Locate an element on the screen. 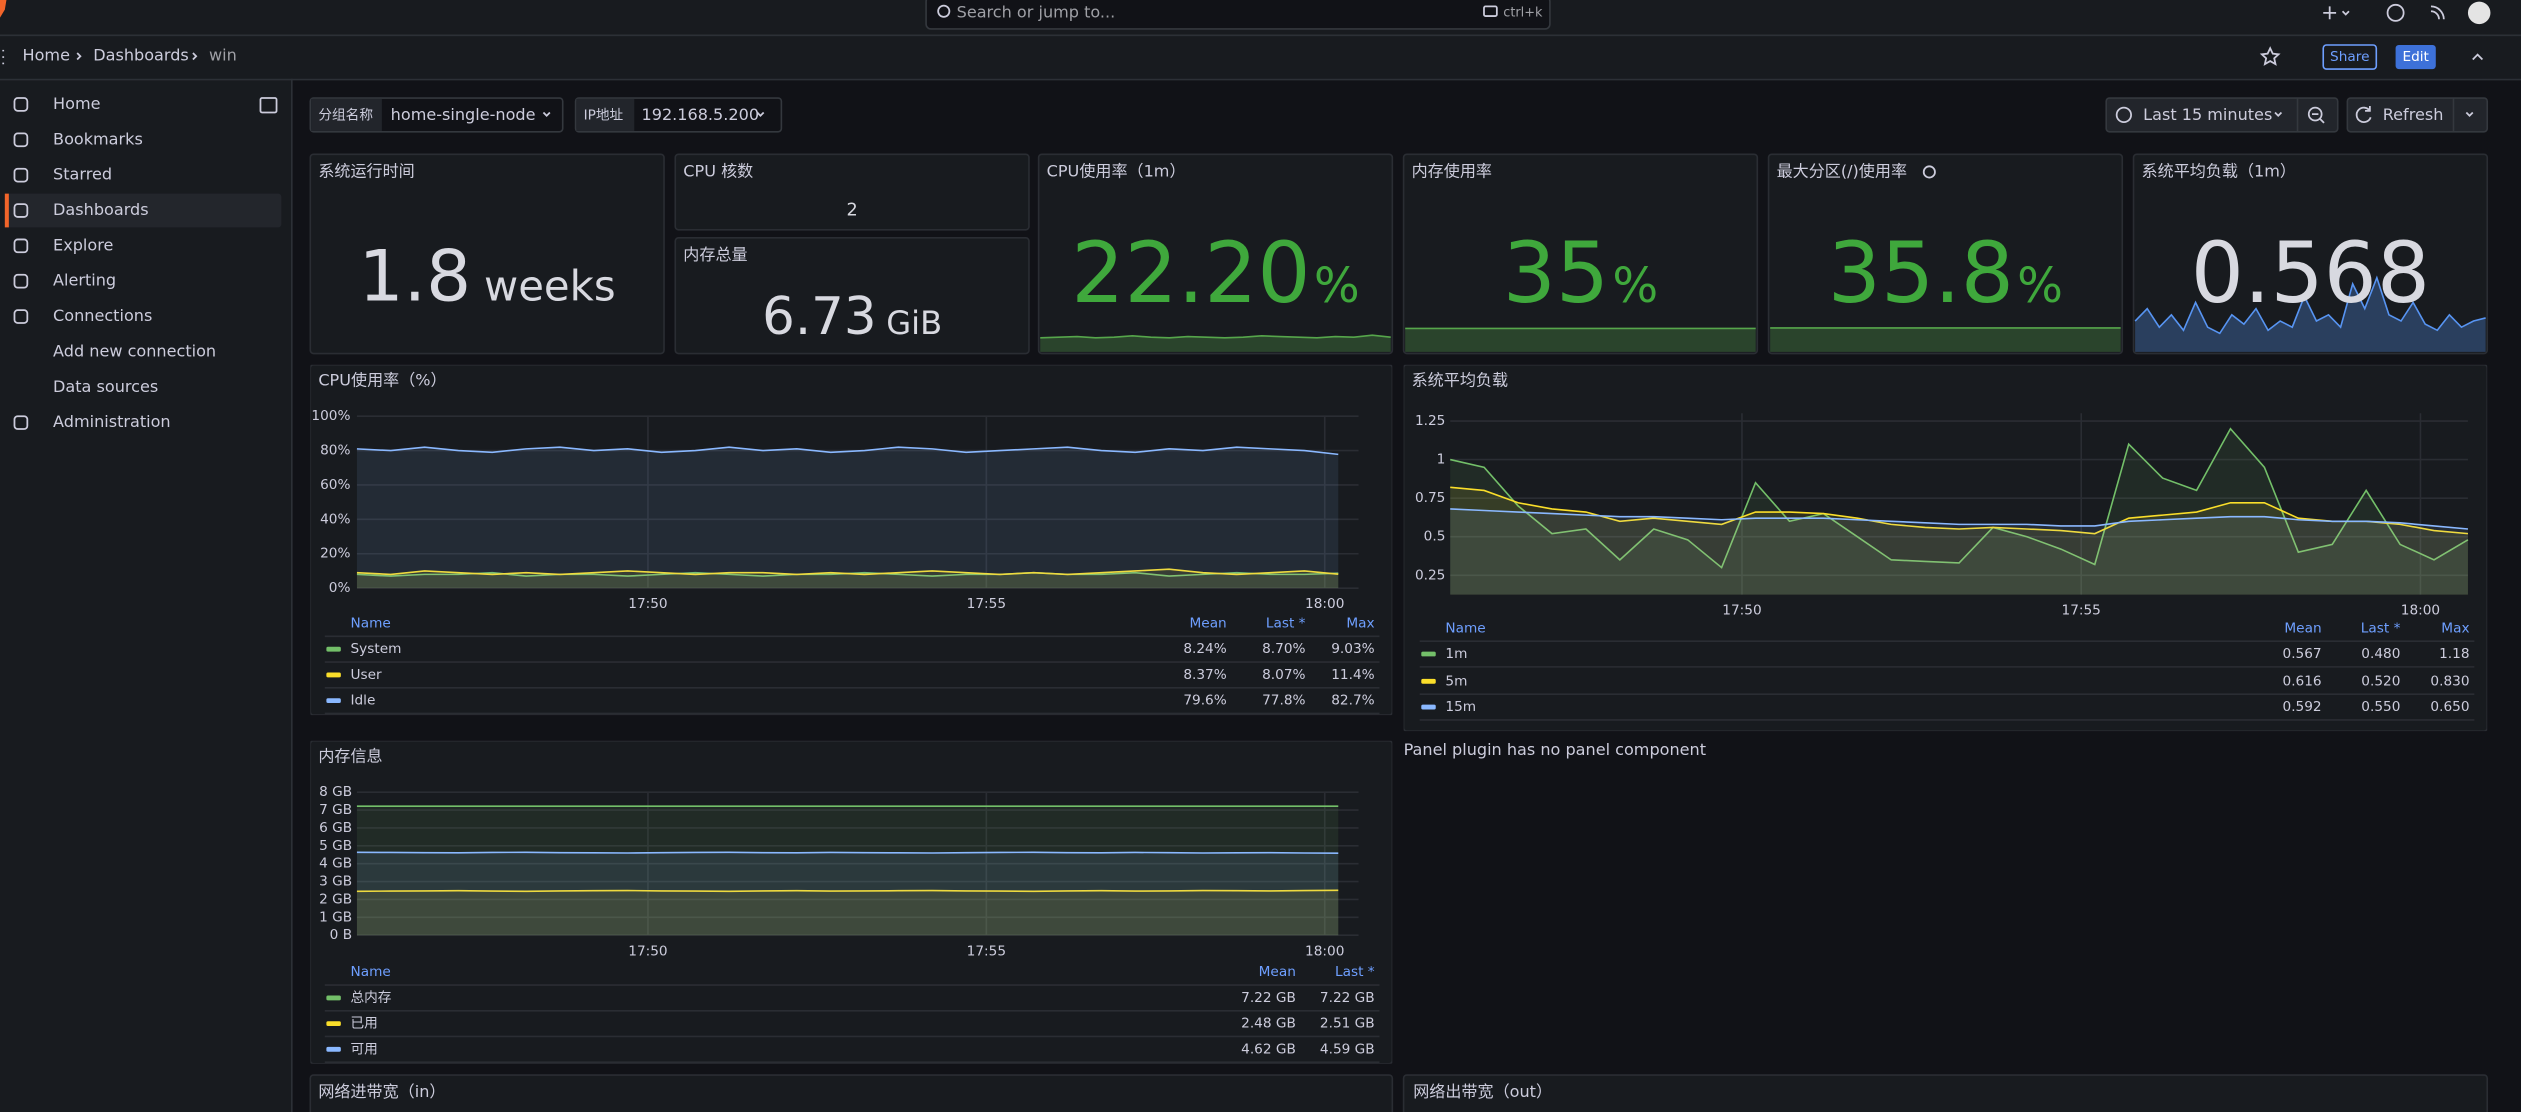 Image resolution: width=2521 pixels, height=1112 pixels. legend-swatch is located at coordinates (1428, 654).